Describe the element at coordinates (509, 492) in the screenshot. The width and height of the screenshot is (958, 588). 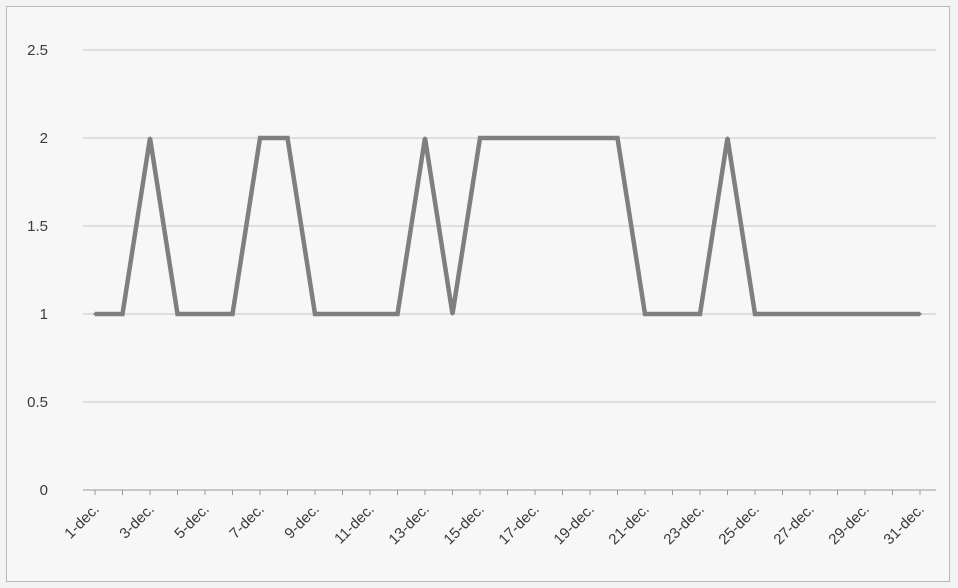
I see `x-axis` at that location.